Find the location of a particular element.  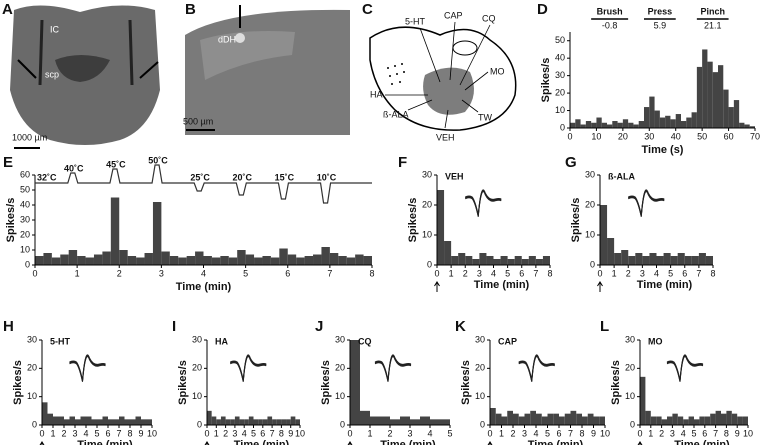

x-tick-label: 30 is located at coordinates (649, 136).